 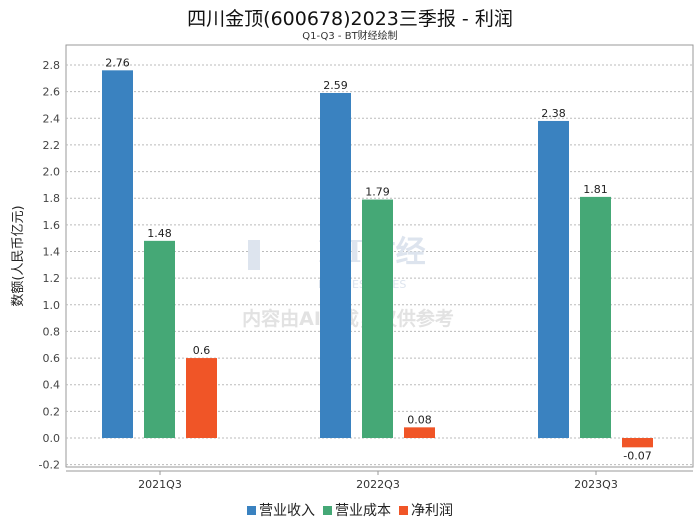 What do you see at coordinates (637, 455) in the screenshot?
I see `data-label: -0.07` at bounding box center [637, 455].